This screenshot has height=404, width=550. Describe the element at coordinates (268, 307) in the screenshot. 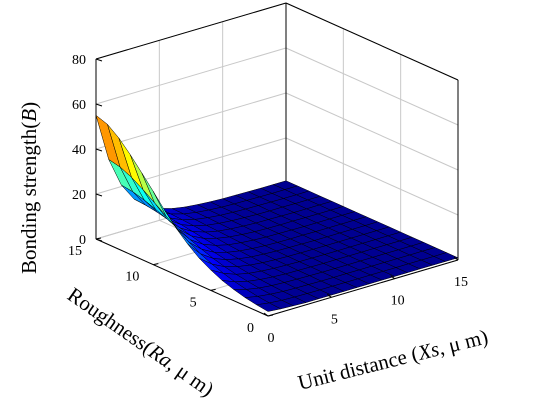

I see `surface-facet` at that location.